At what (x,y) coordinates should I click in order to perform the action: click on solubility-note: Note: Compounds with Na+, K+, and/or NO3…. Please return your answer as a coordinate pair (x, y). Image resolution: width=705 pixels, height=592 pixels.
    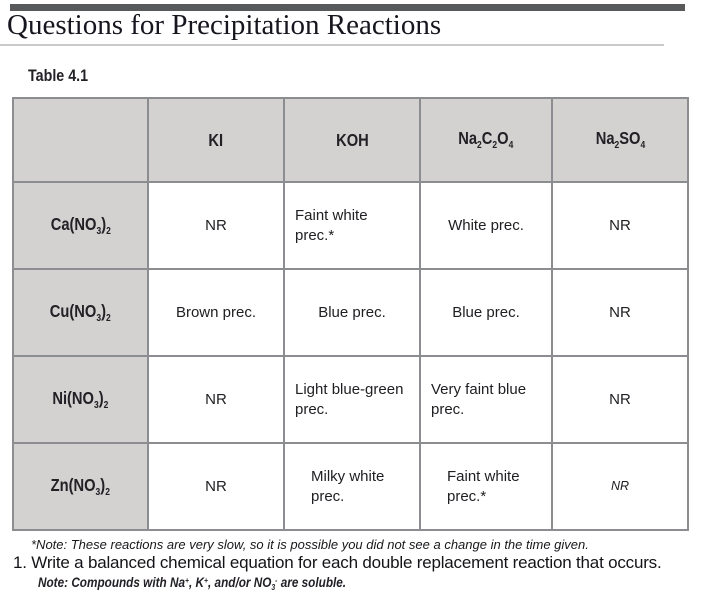
    Looking at the image, I should click on (221, 583).